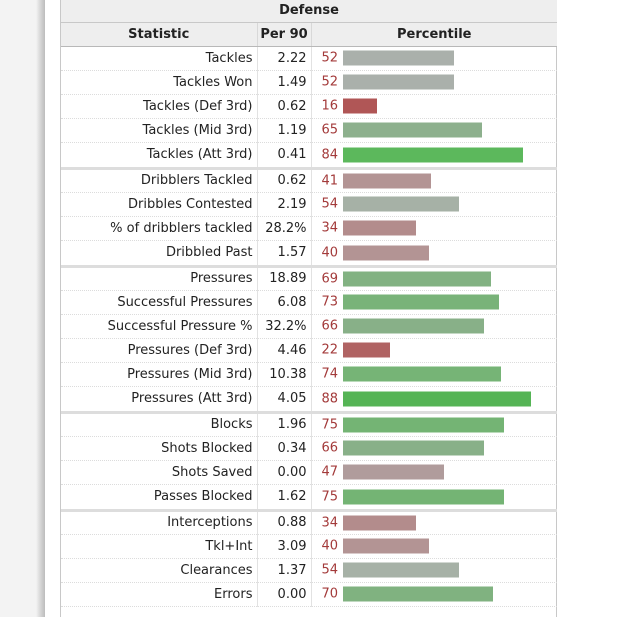 The height and width of the screenshot is (617, 617). What do you see at coordinates (284, 546) in the screenshot?
I see `per90-value: 3.09` at bounding box center [284, 546].